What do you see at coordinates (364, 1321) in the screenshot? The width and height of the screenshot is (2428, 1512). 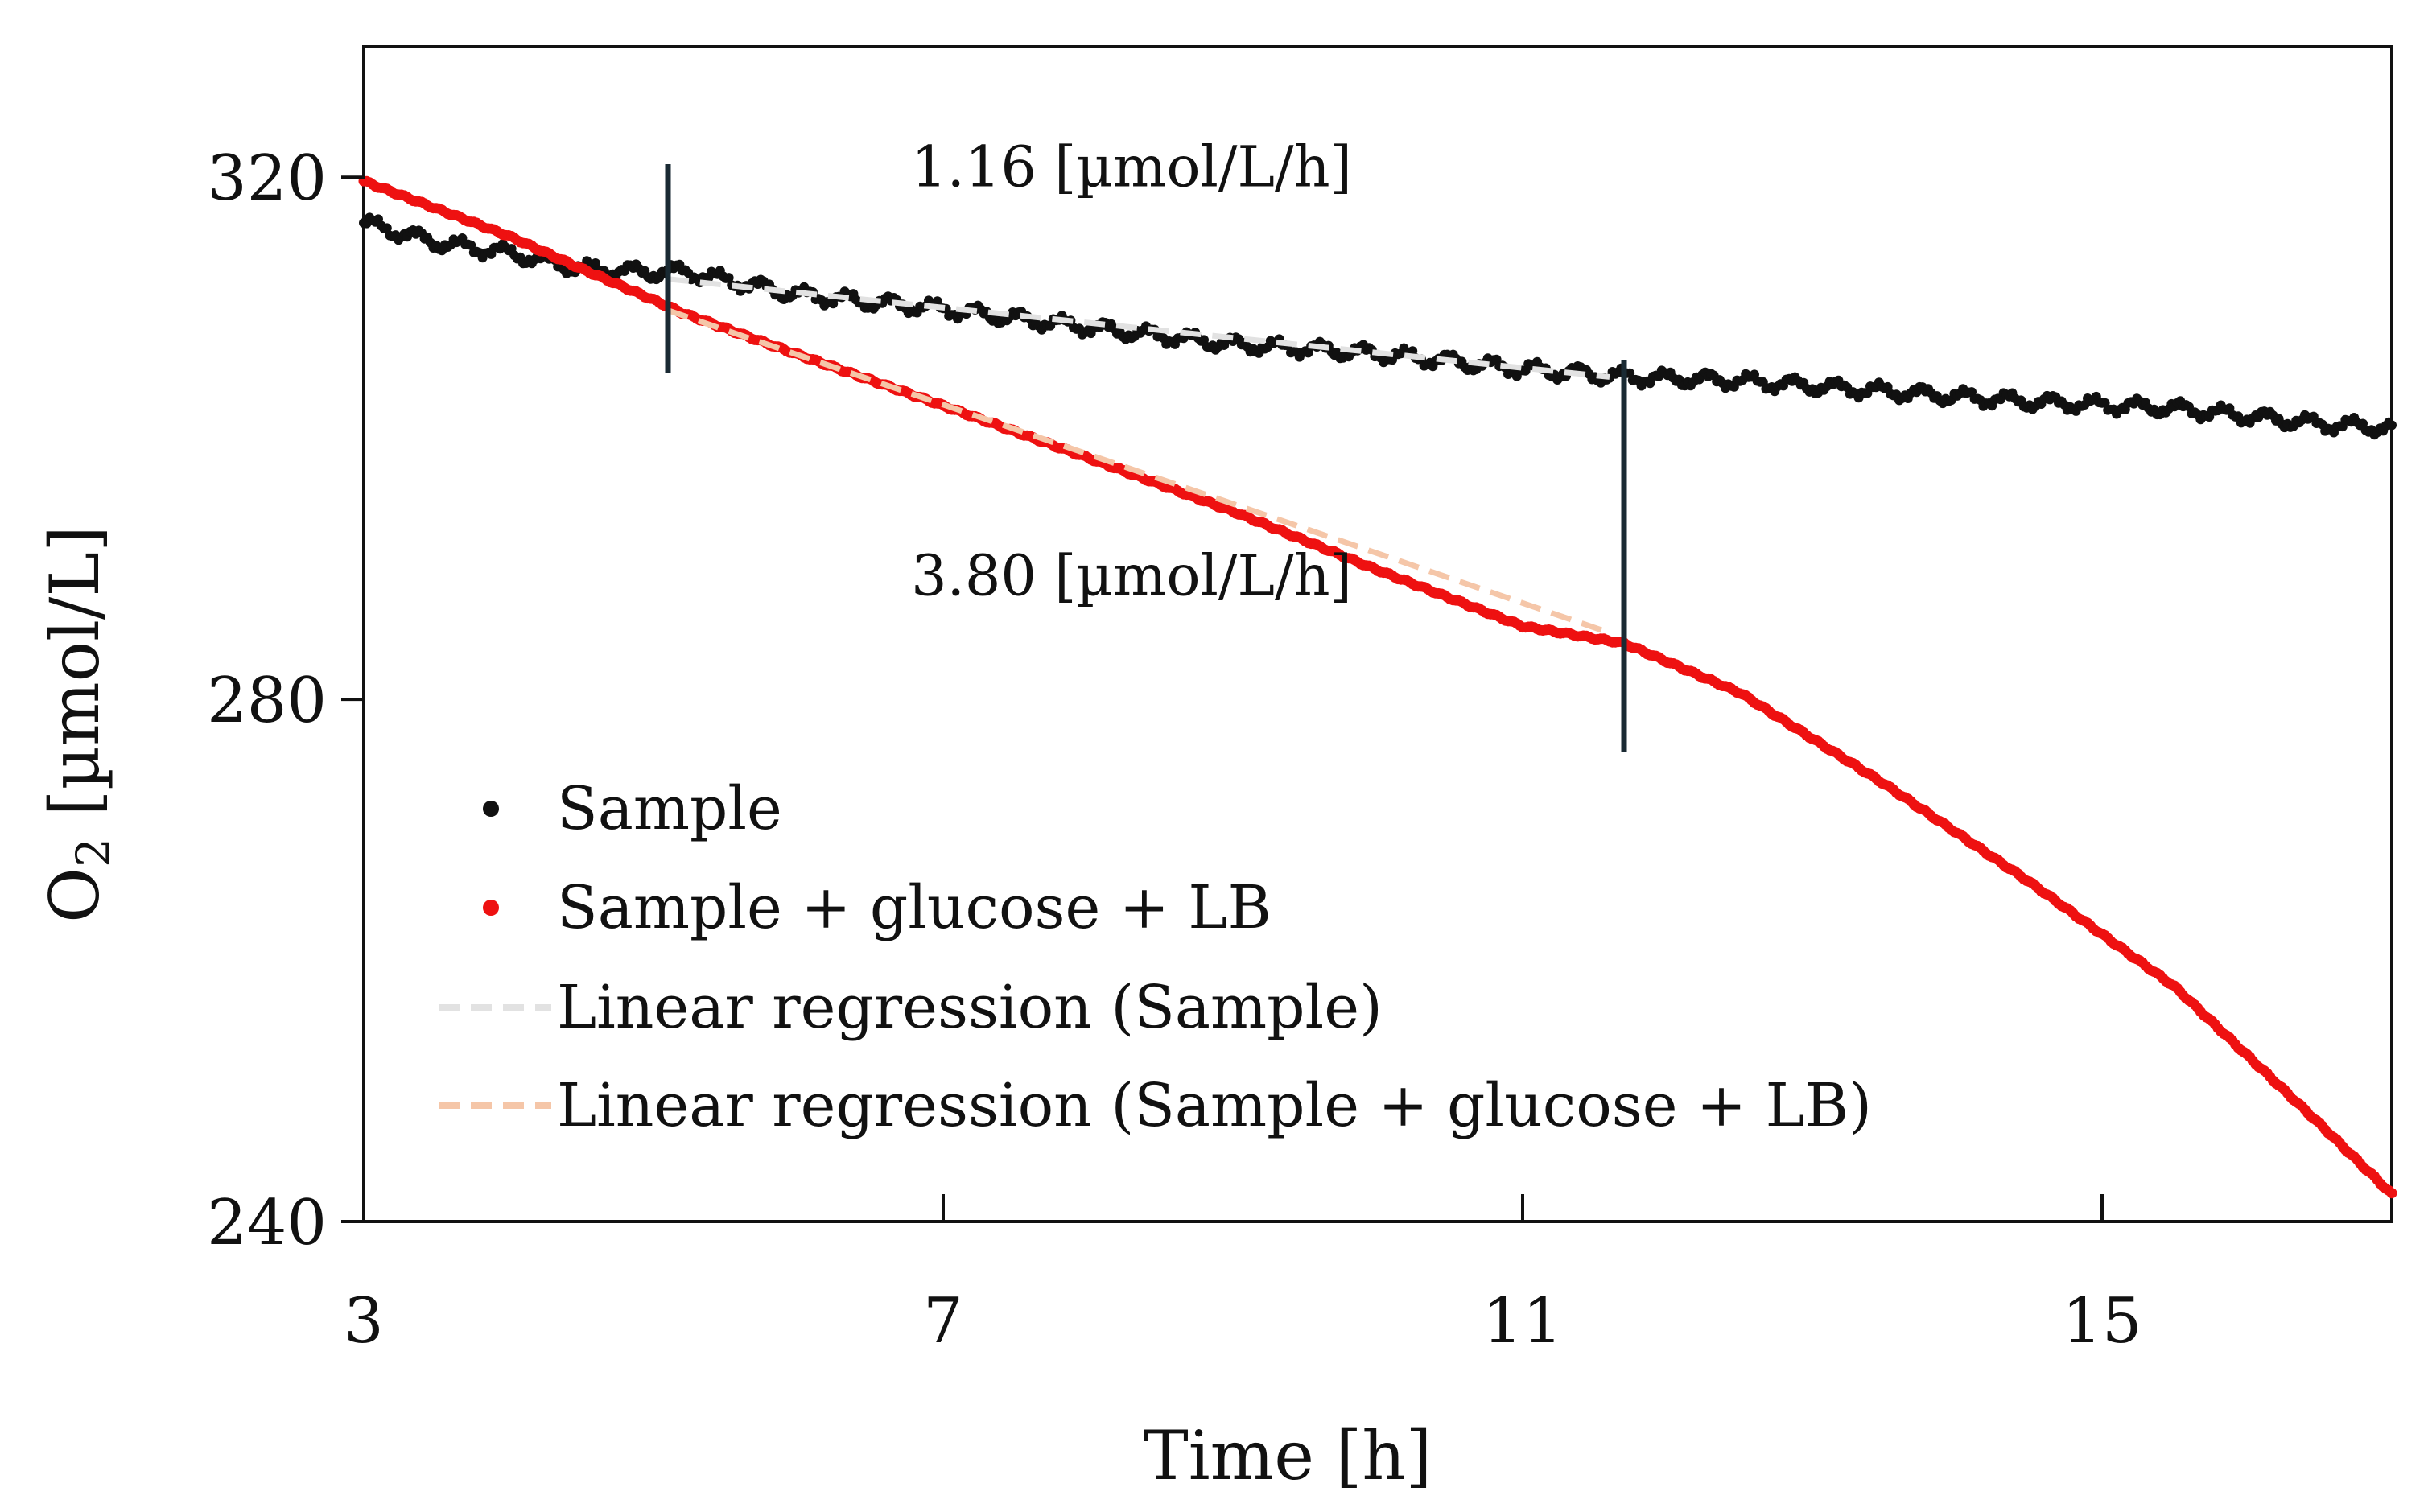 I see `x-tick-label: 3` at bounding box center [364, 1321].